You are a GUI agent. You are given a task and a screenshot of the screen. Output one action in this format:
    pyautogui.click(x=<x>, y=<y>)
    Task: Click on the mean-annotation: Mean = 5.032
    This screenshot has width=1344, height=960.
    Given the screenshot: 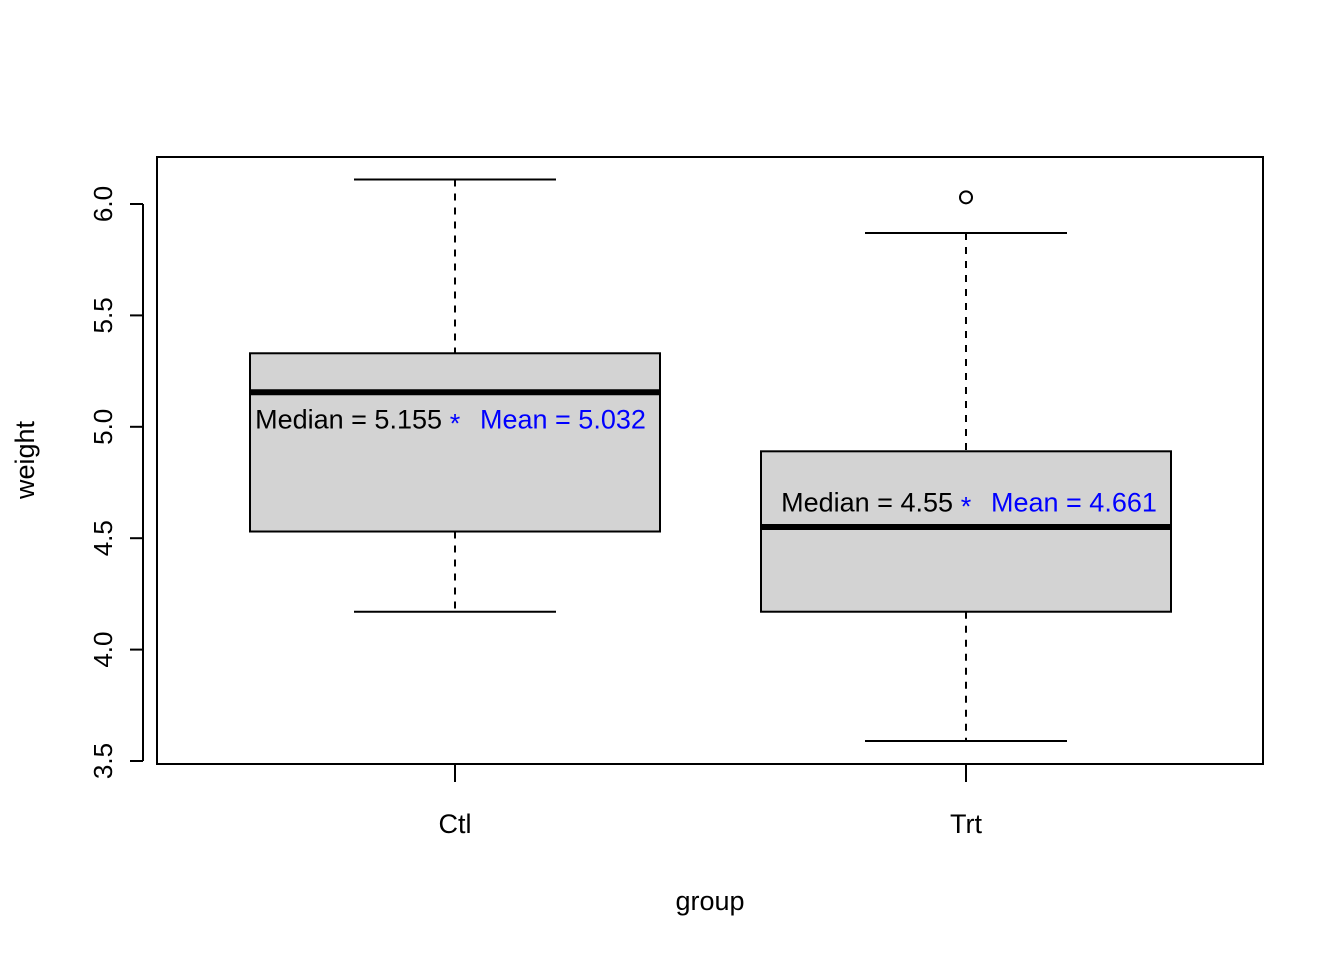 What is the action you would take?
    pyautogui.click(x=563, y=420)
    